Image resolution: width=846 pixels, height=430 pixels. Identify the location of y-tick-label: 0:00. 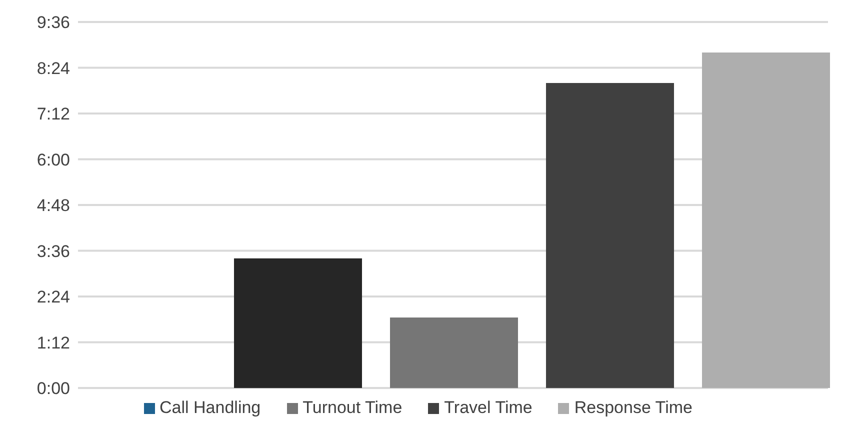
(53, 388).